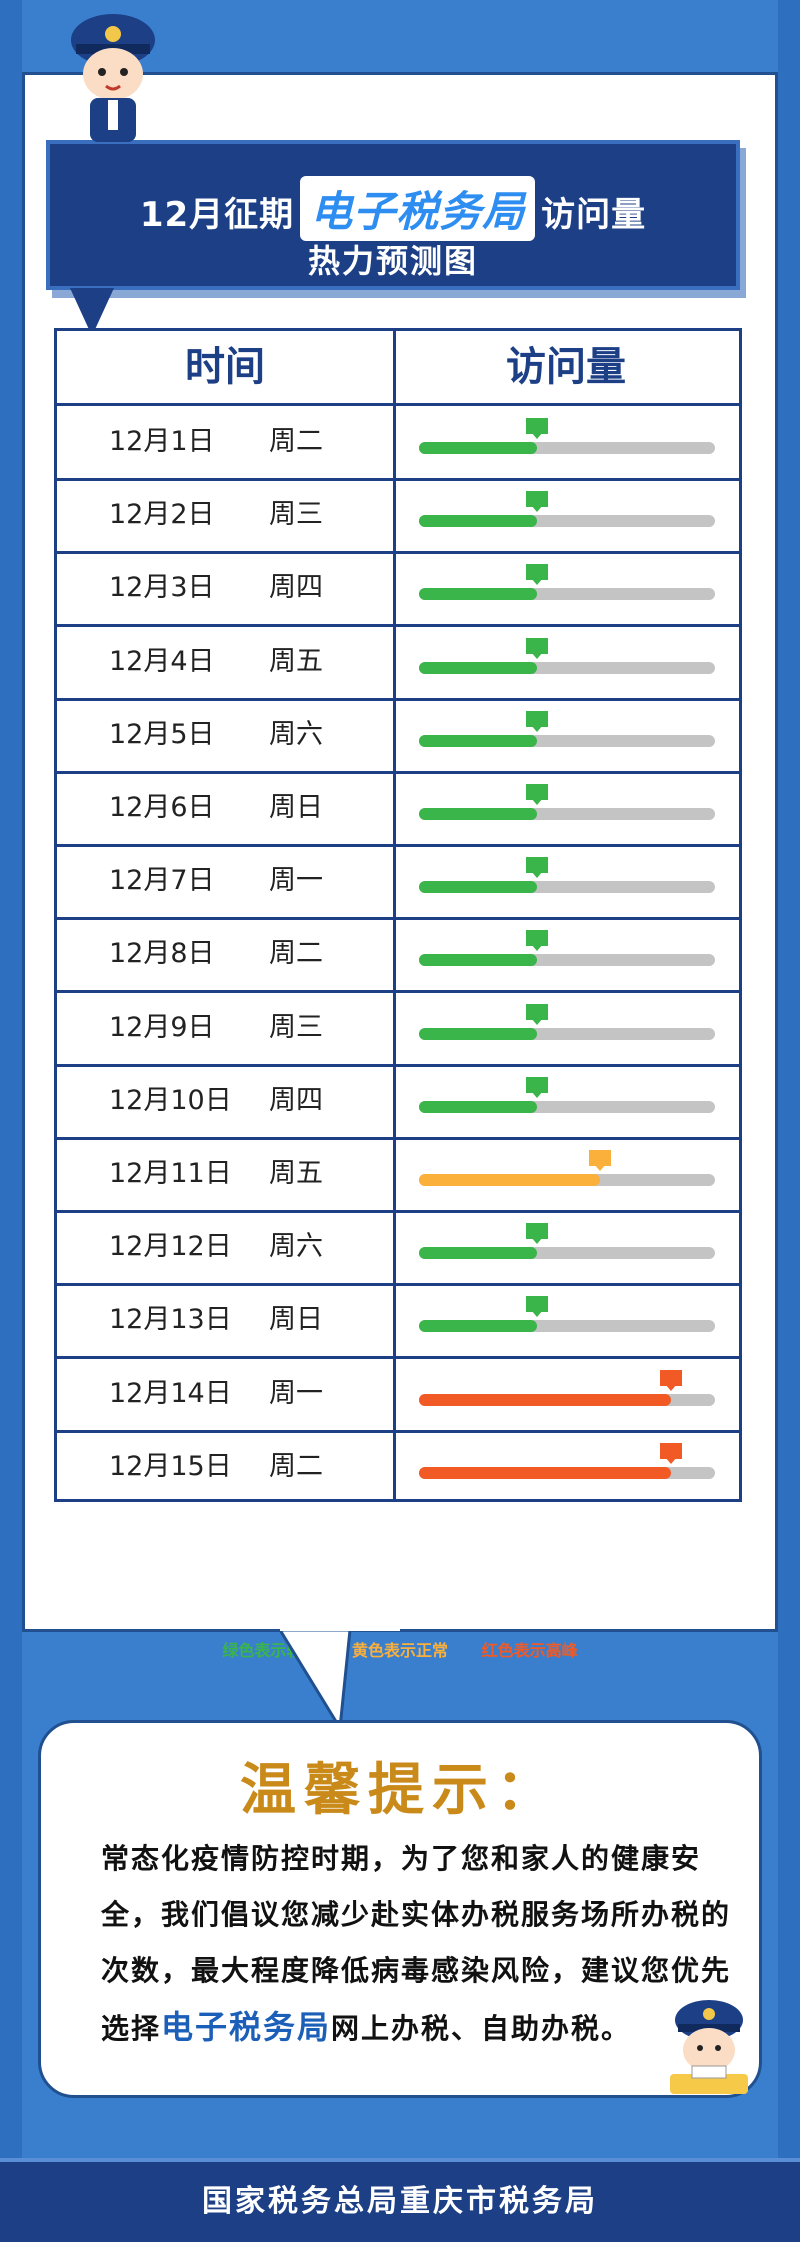  Describe the element at coordinates (398, 956) in the screenshot. I see `table-row: 12月8日 周二` at that location.